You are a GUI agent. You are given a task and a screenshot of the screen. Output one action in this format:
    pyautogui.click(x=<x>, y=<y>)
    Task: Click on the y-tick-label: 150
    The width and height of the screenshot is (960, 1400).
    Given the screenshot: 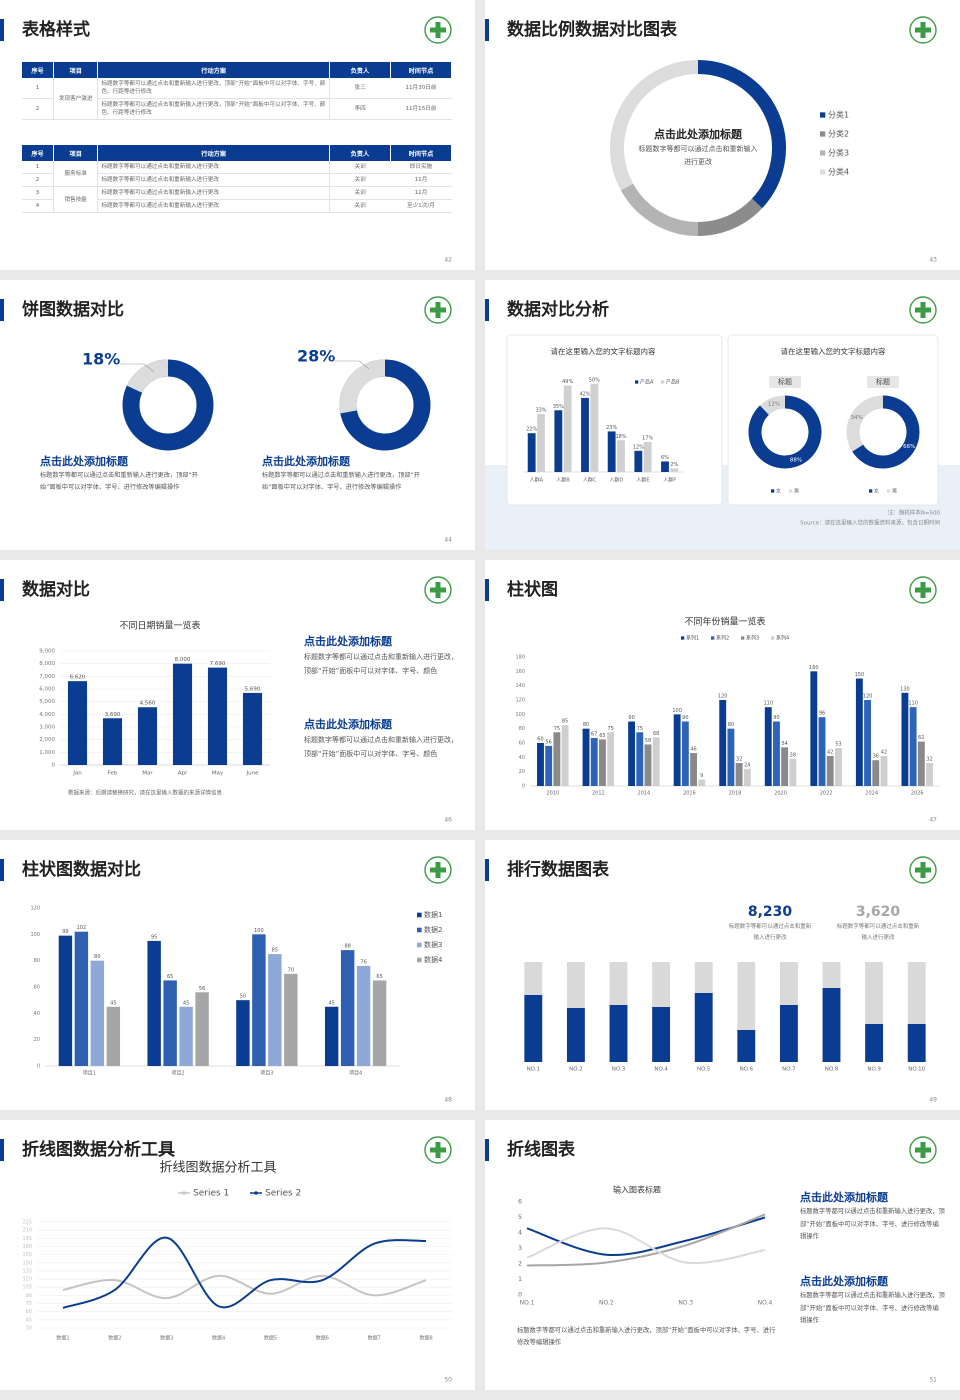 What is the action you would take?
    pyautogui.click(x=27, y=1263)
    